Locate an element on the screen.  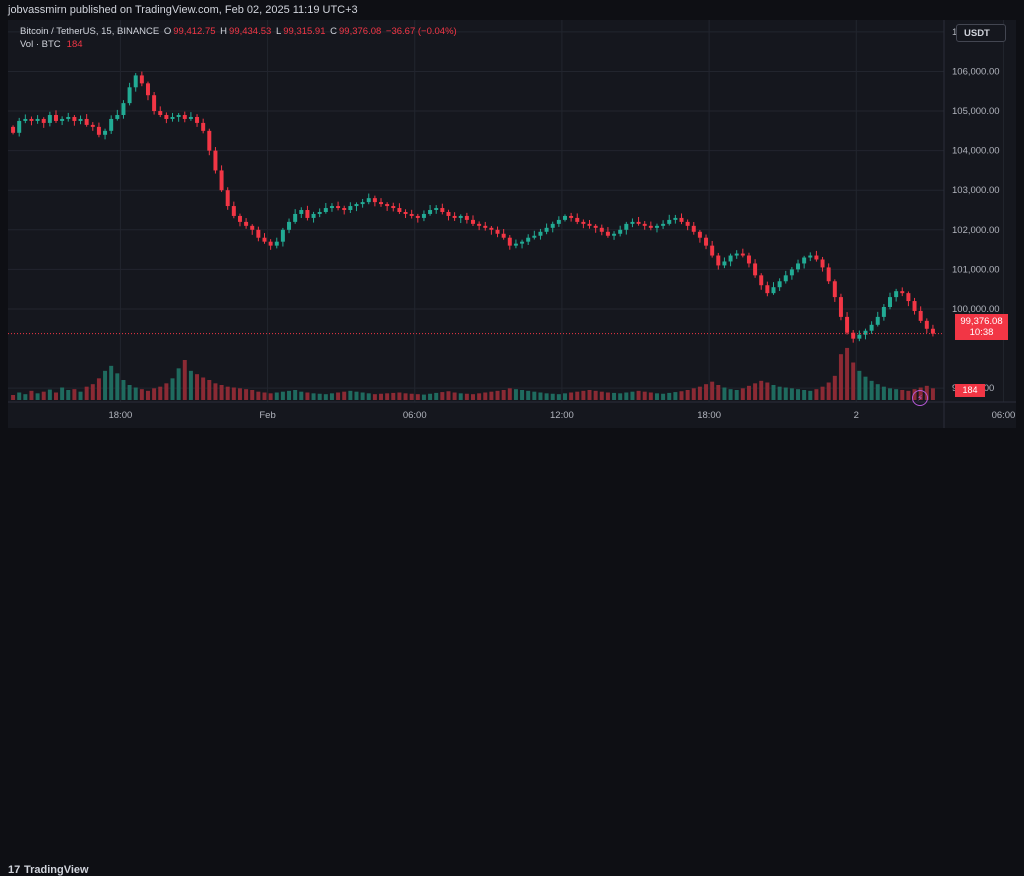
lightning-icon: ⚡ is located at coordinates (920, 398).